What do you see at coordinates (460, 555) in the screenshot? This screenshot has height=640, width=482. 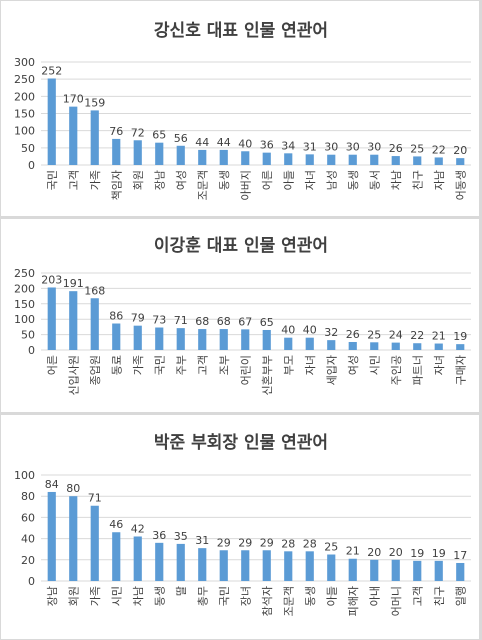 I see `data-label: 17` at bounding box center [460, 555].